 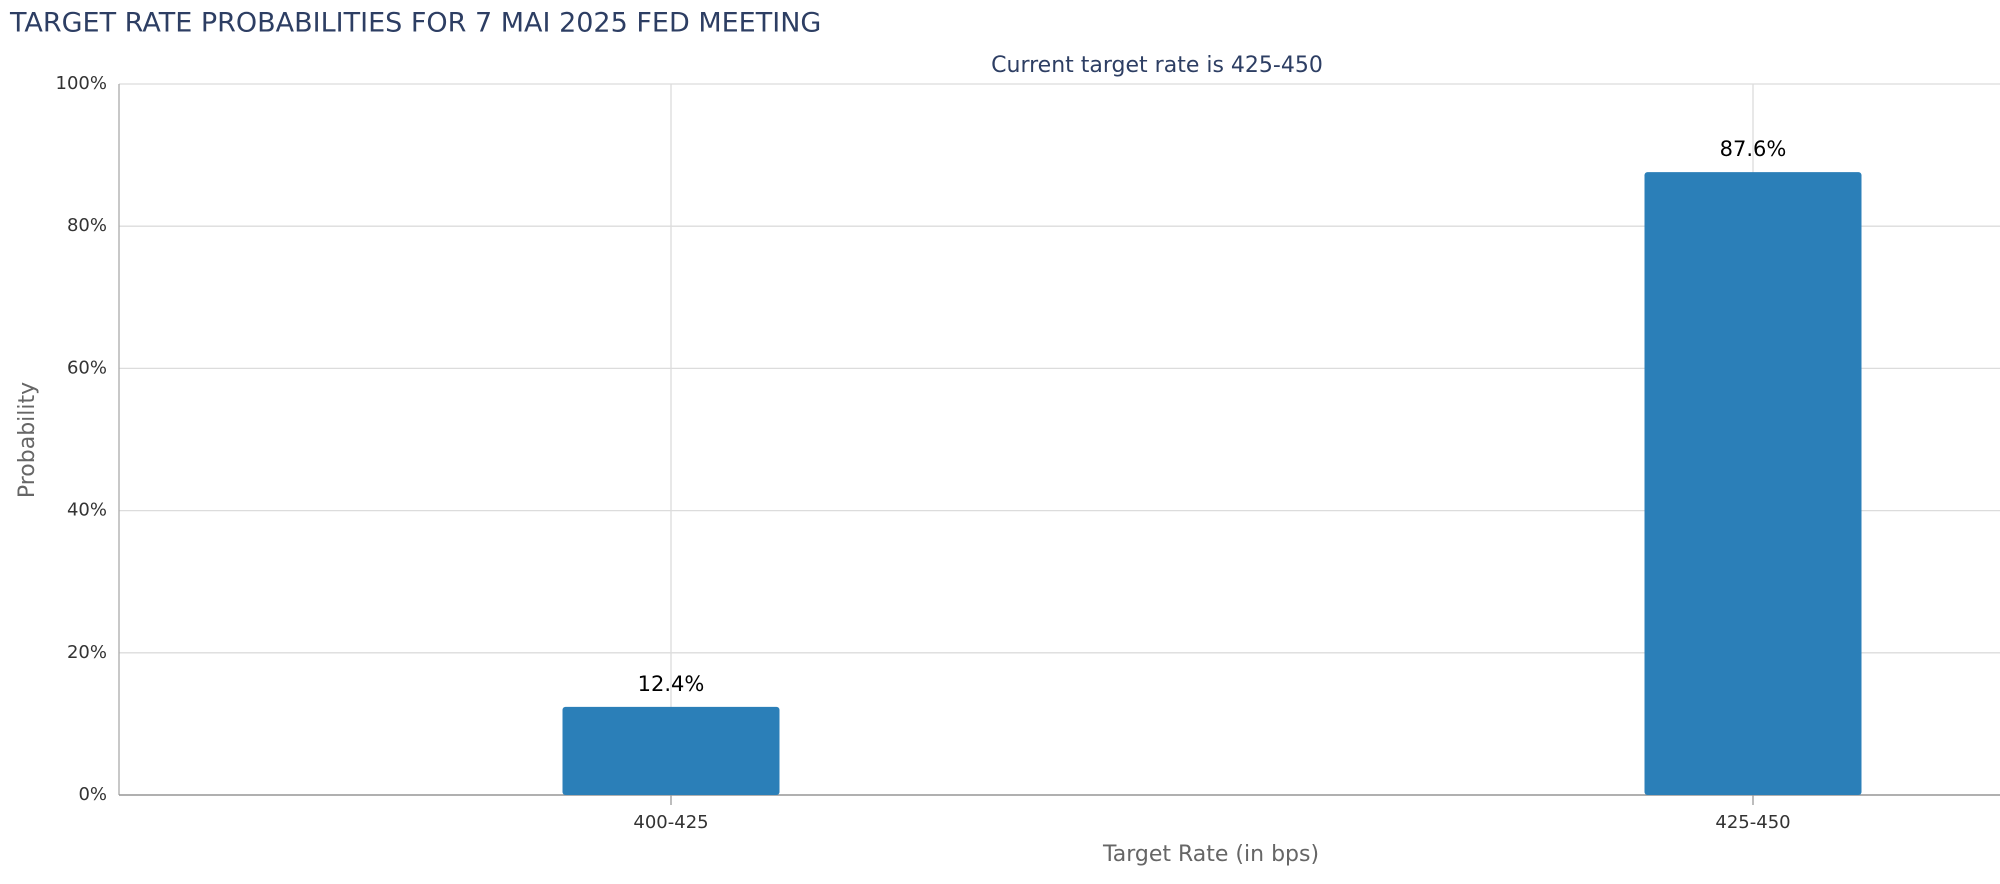 What do you see at coordinates (81, 83) in the screenshot?
I see `y-tick-label: 100%` at bounding box center [81, 83].